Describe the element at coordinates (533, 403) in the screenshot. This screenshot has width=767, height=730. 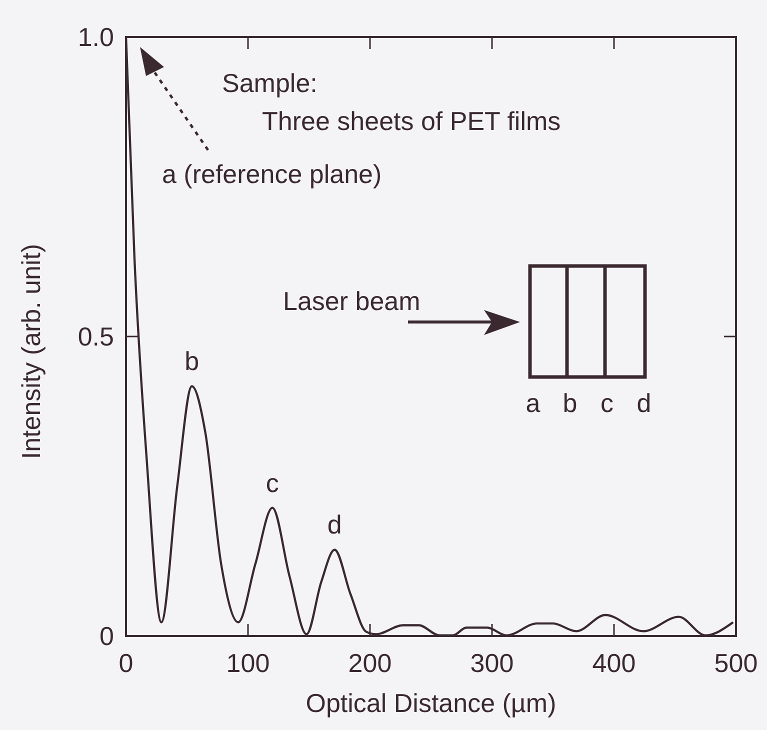
I see `annotation: a` at that location.